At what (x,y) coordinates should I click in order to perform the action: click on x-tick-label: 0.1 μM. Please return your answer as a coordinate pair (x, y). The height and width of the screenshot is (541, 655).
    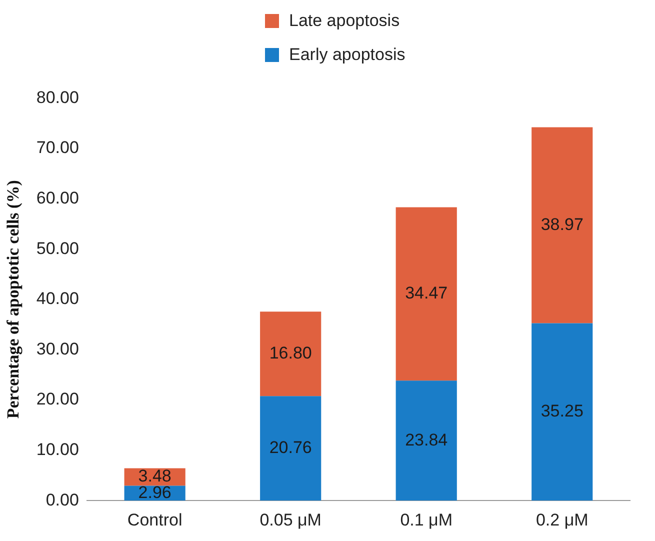
    Looking at the image, I should click on (426, 520).